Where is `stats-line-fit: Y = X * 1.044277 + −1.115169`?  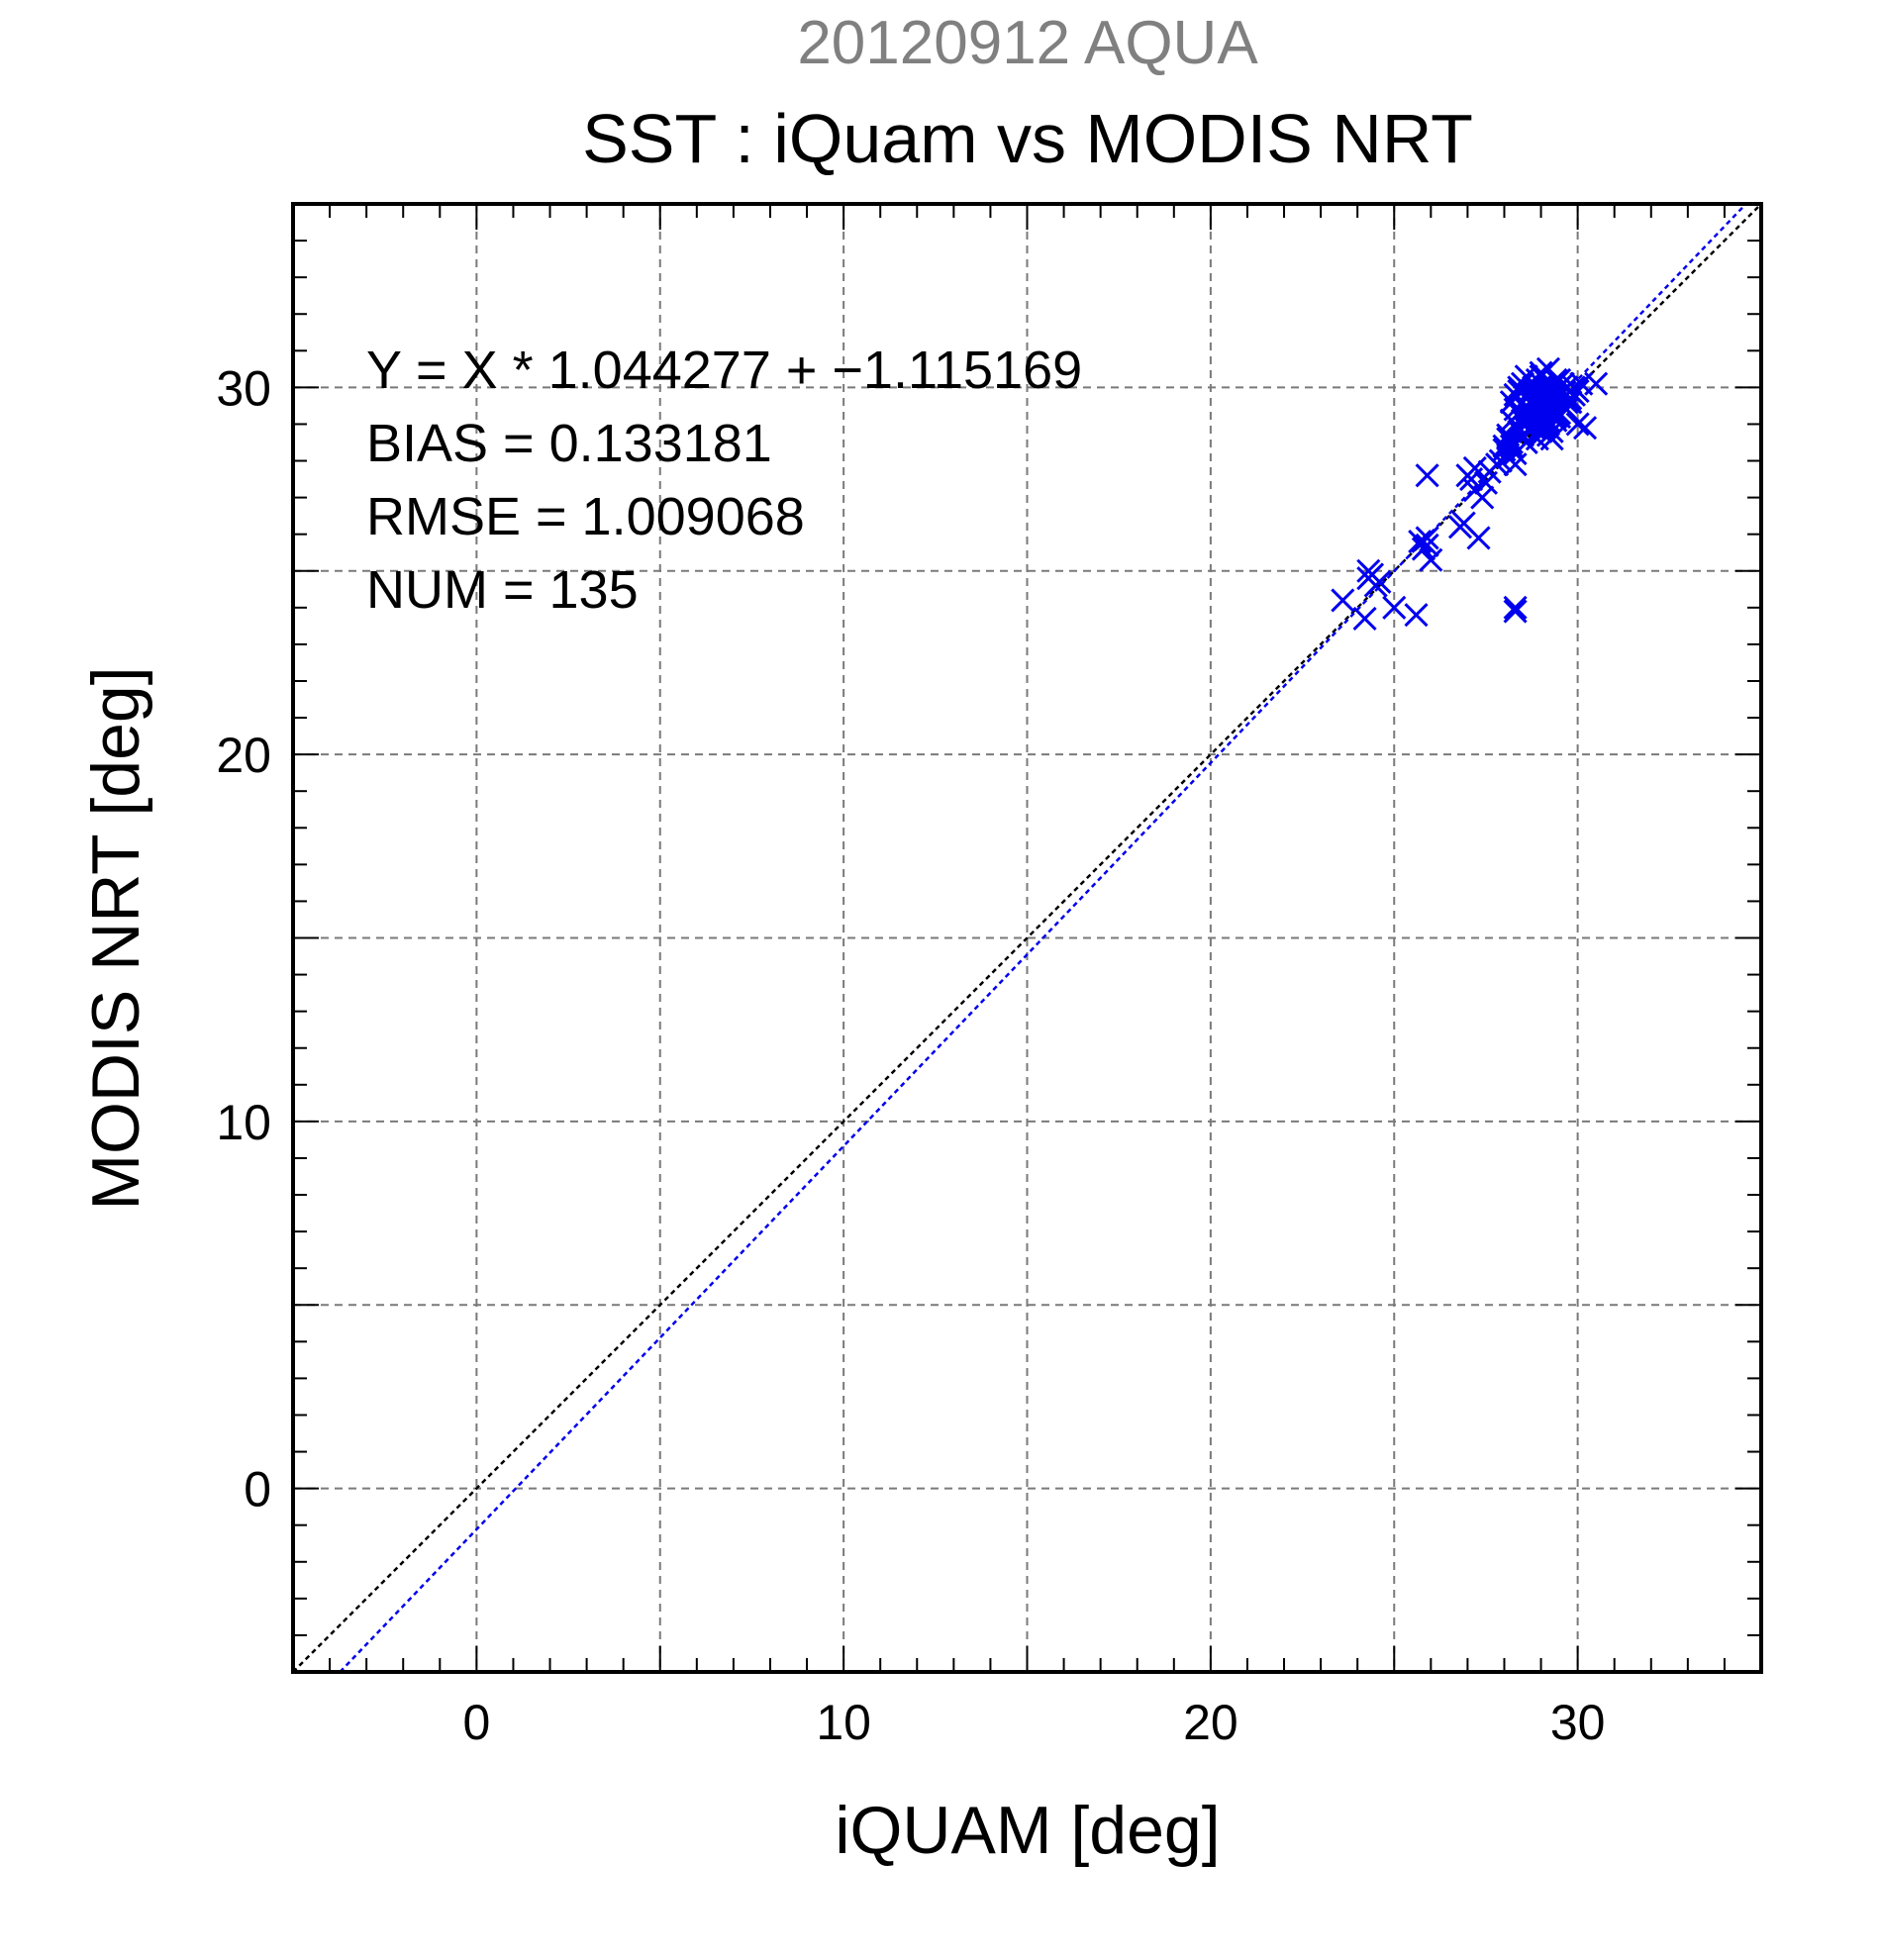
stats-line-fit: Y = X * 1.044277 + −1.115169 is located at coordinates (724, 370).